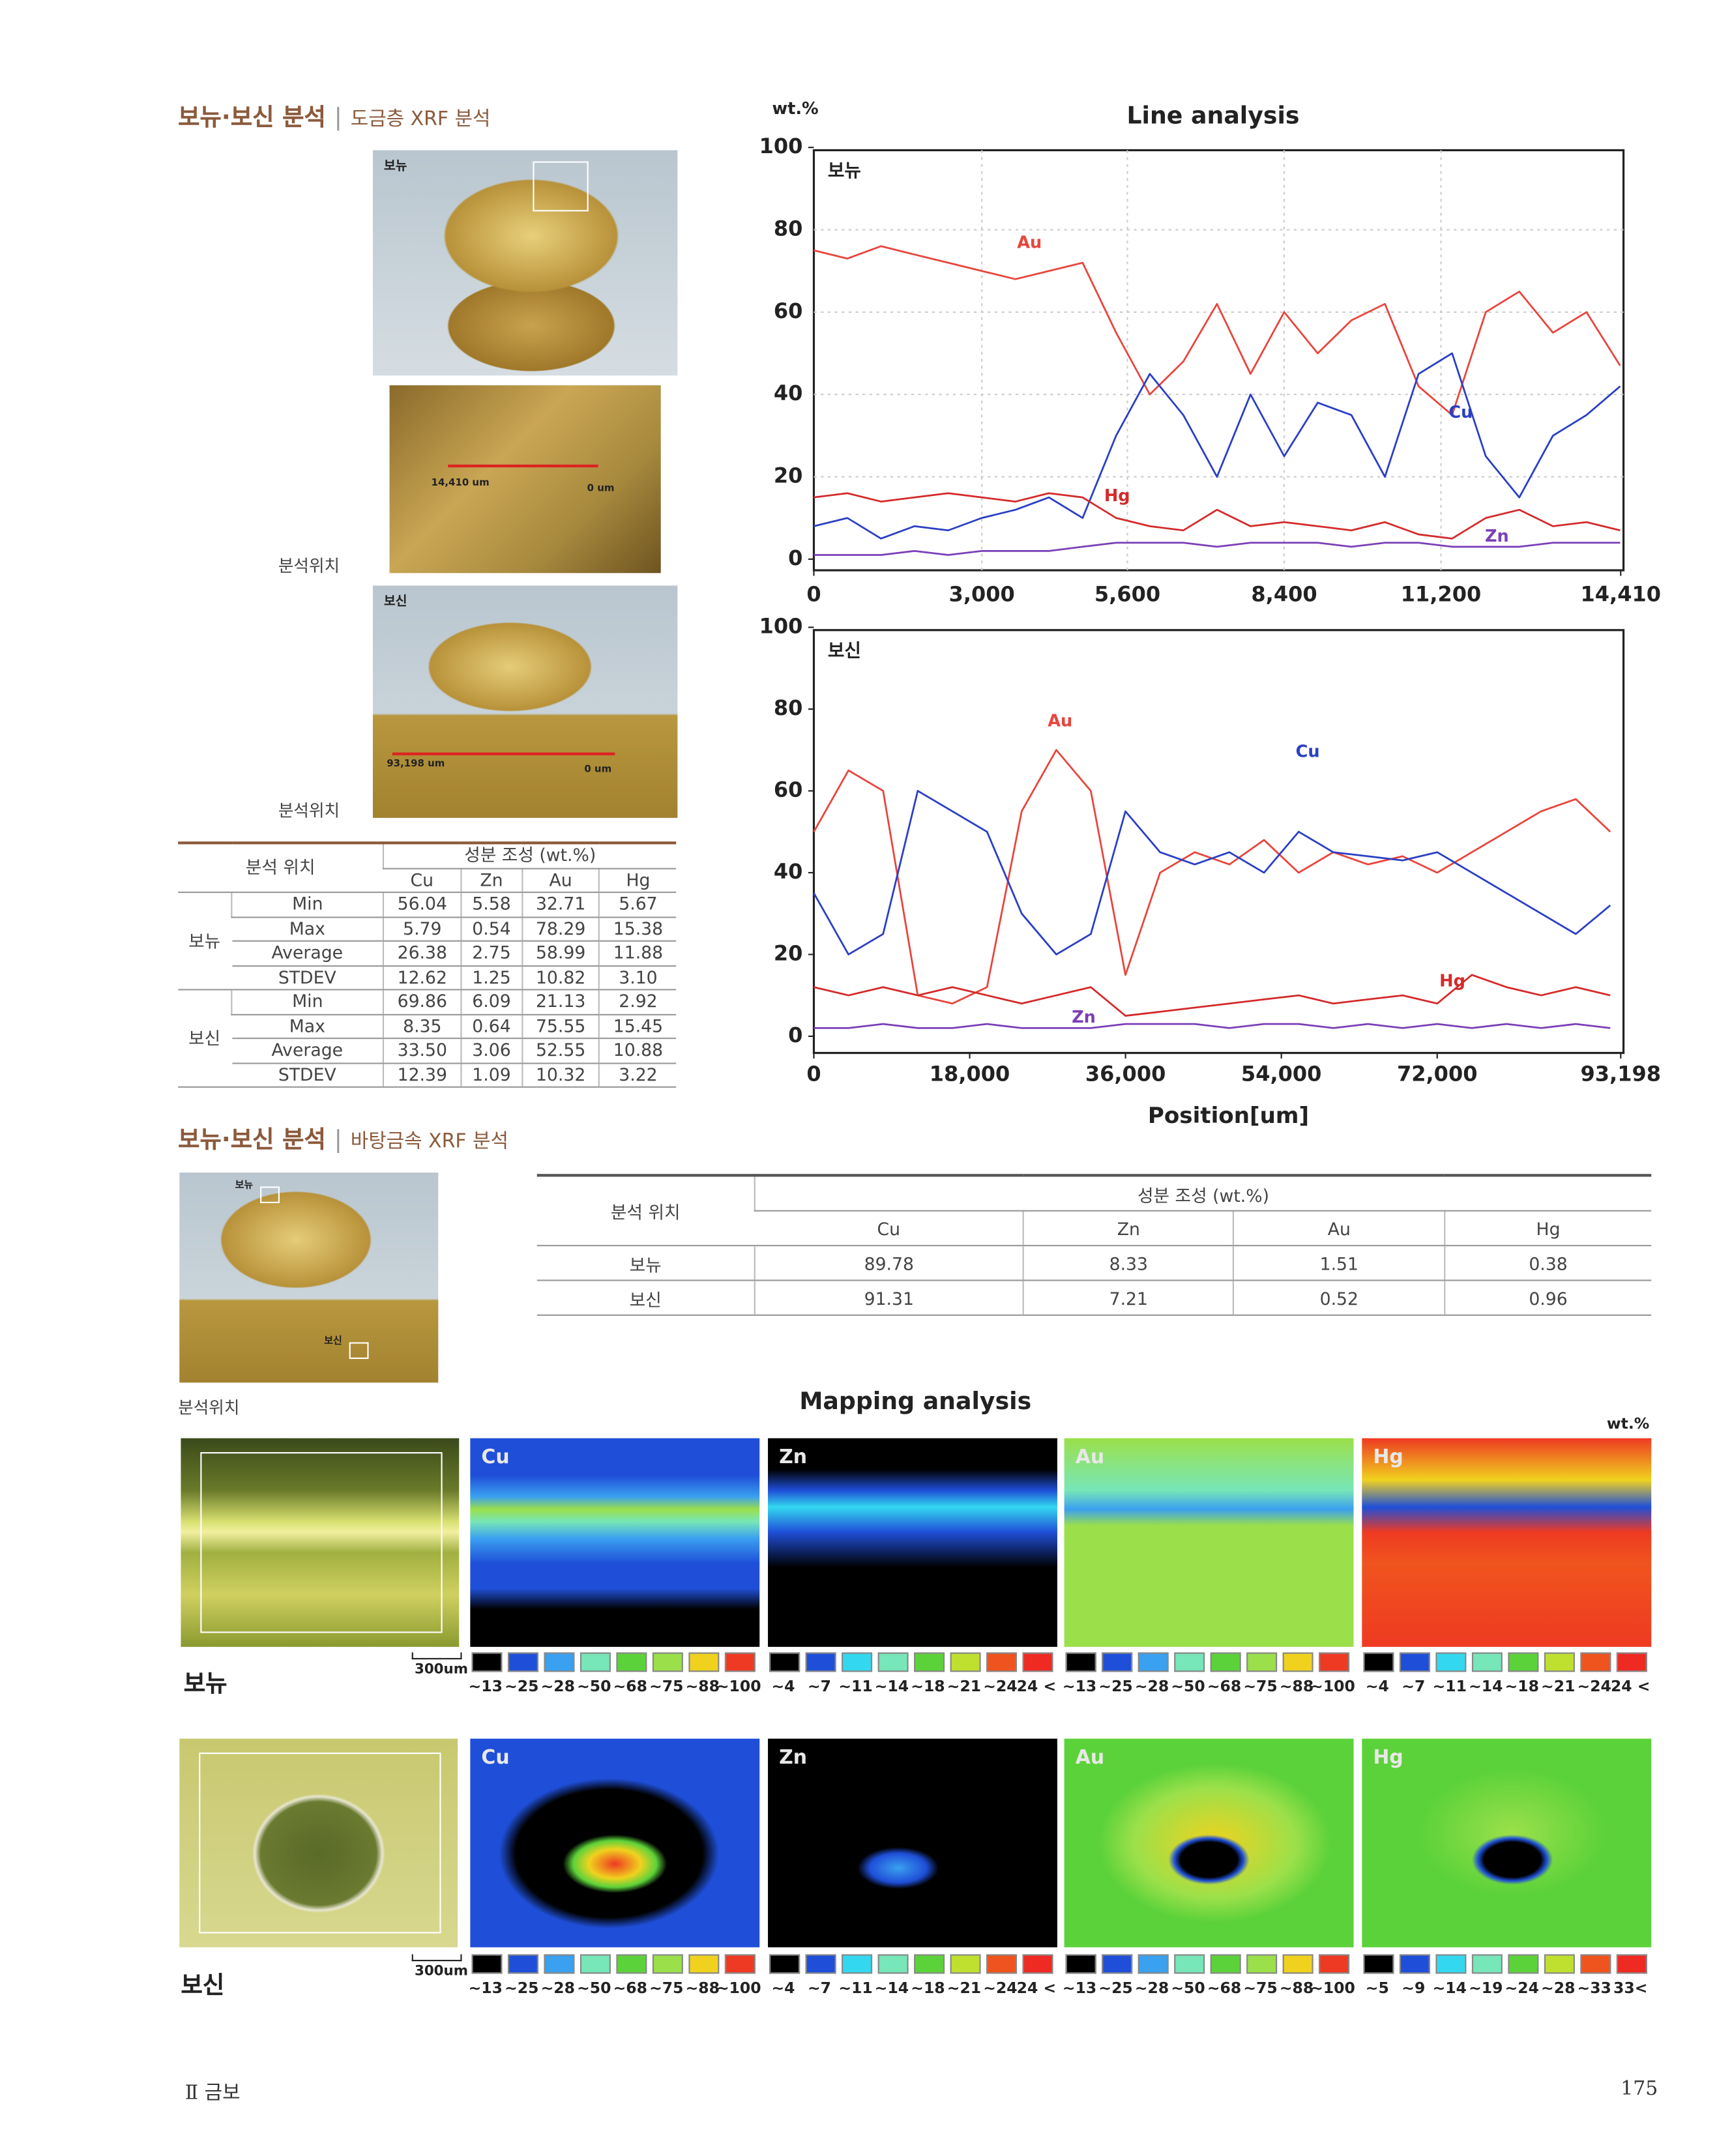 The width and height of the screenshot is (1732, 2156). What do you see at coordinates (630, 1989) in the screenshot?
I see `legend-label: ~68` at bounding box center [630, 1989].